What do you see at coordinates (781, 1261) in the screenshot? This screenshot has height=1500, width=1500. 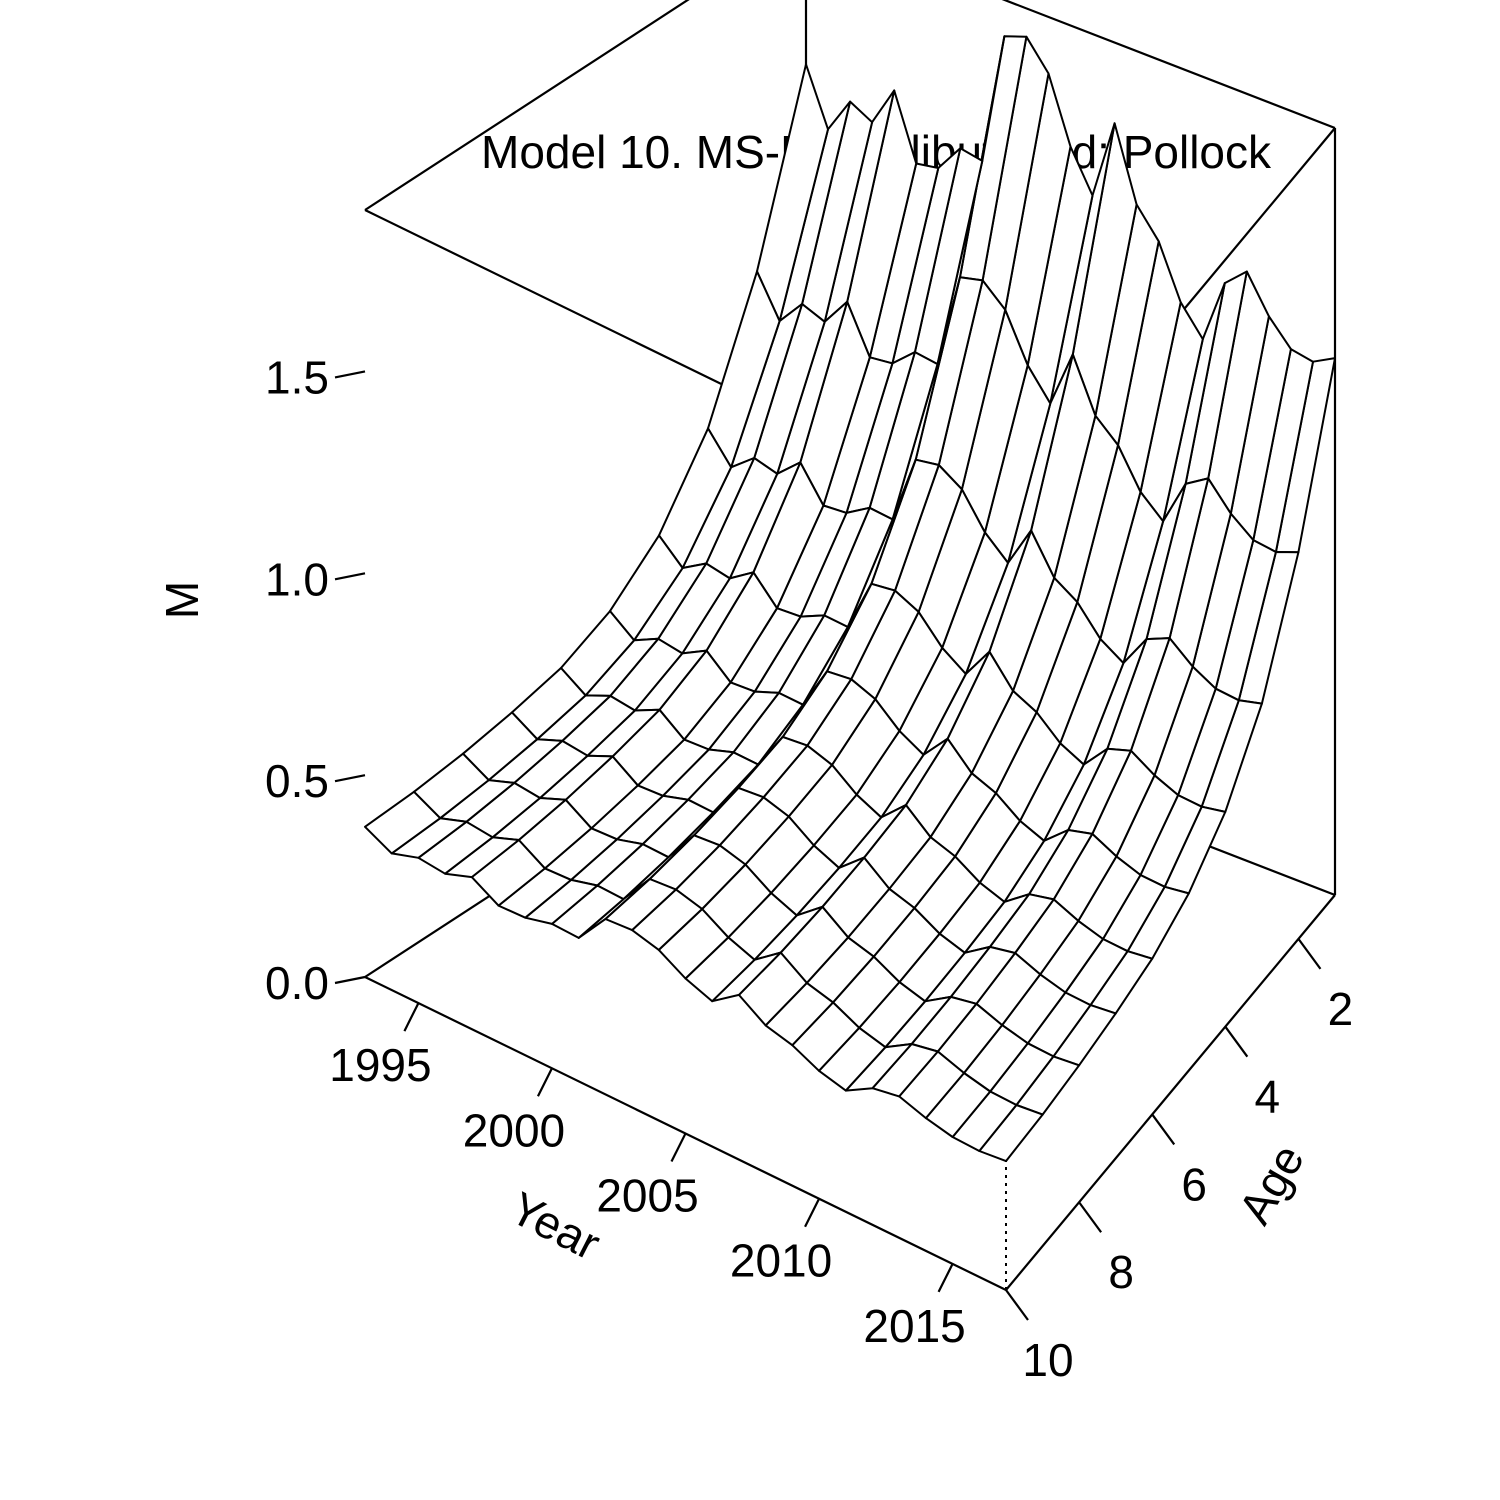 I see `year-tick-label: 2010` at bounding box center [781, 1261].